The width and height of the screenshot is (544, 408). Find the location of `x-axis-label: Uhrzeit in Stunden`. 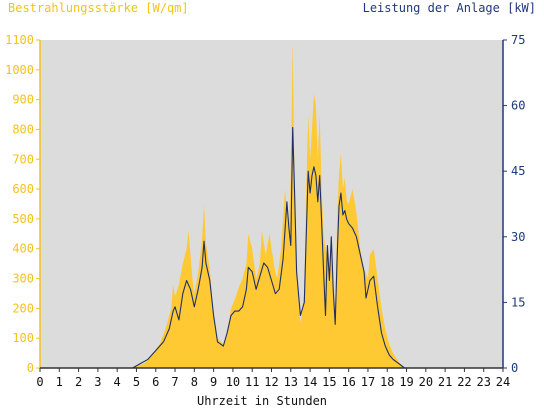

x-axis-label: Uhrzeit in Stunden is located at coordinates (262, 401).